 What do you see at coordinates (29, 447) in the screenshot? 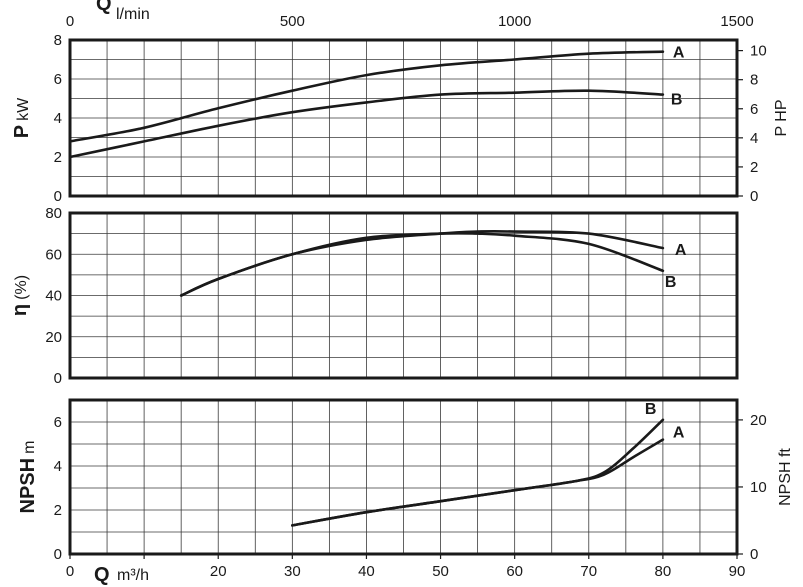
I see `y-axis-unit: m` at bounding box center [29, 447].